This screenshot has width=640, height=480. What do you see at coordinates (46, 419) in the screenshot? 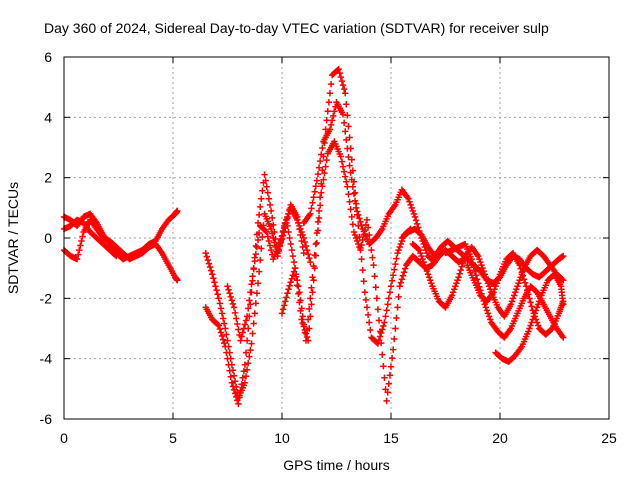
I see `y-tick-label: -6` at bounding box center [46, 419].